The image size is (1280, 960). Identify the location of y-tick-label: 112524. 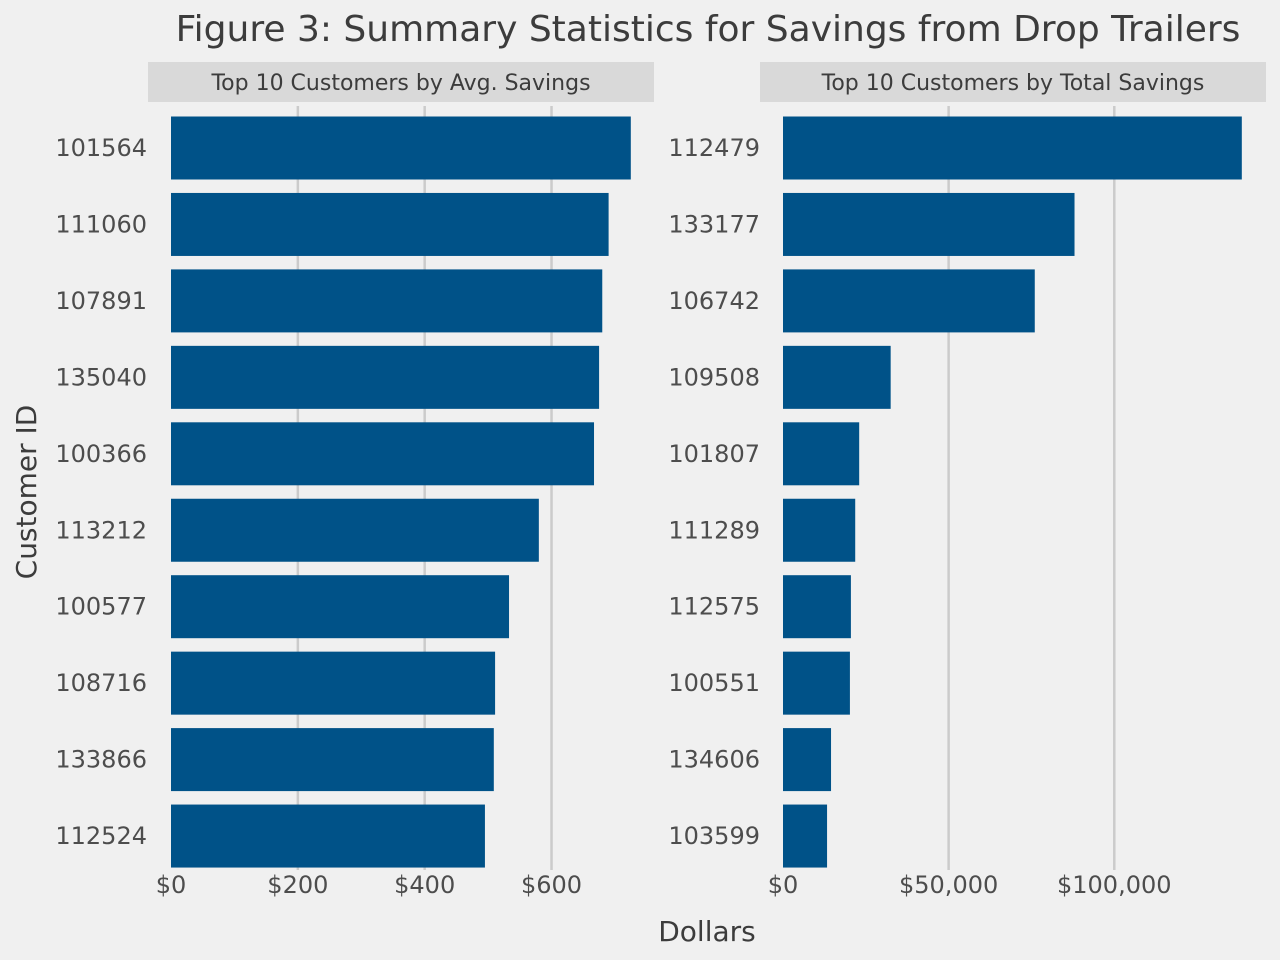
(101, 836).